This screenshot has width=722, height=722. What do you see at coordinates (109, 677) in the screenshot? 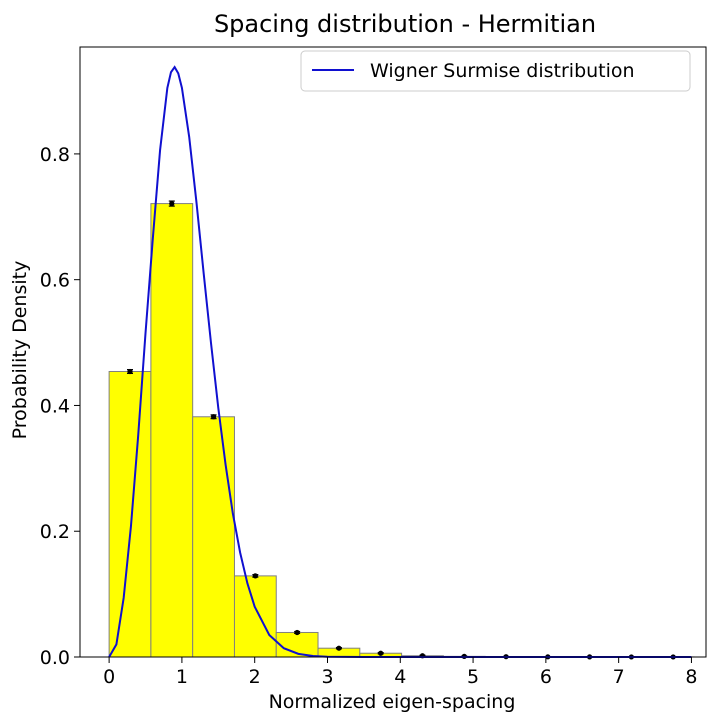
I see `x-tick-label: 0` at bounding box center [109, 677].